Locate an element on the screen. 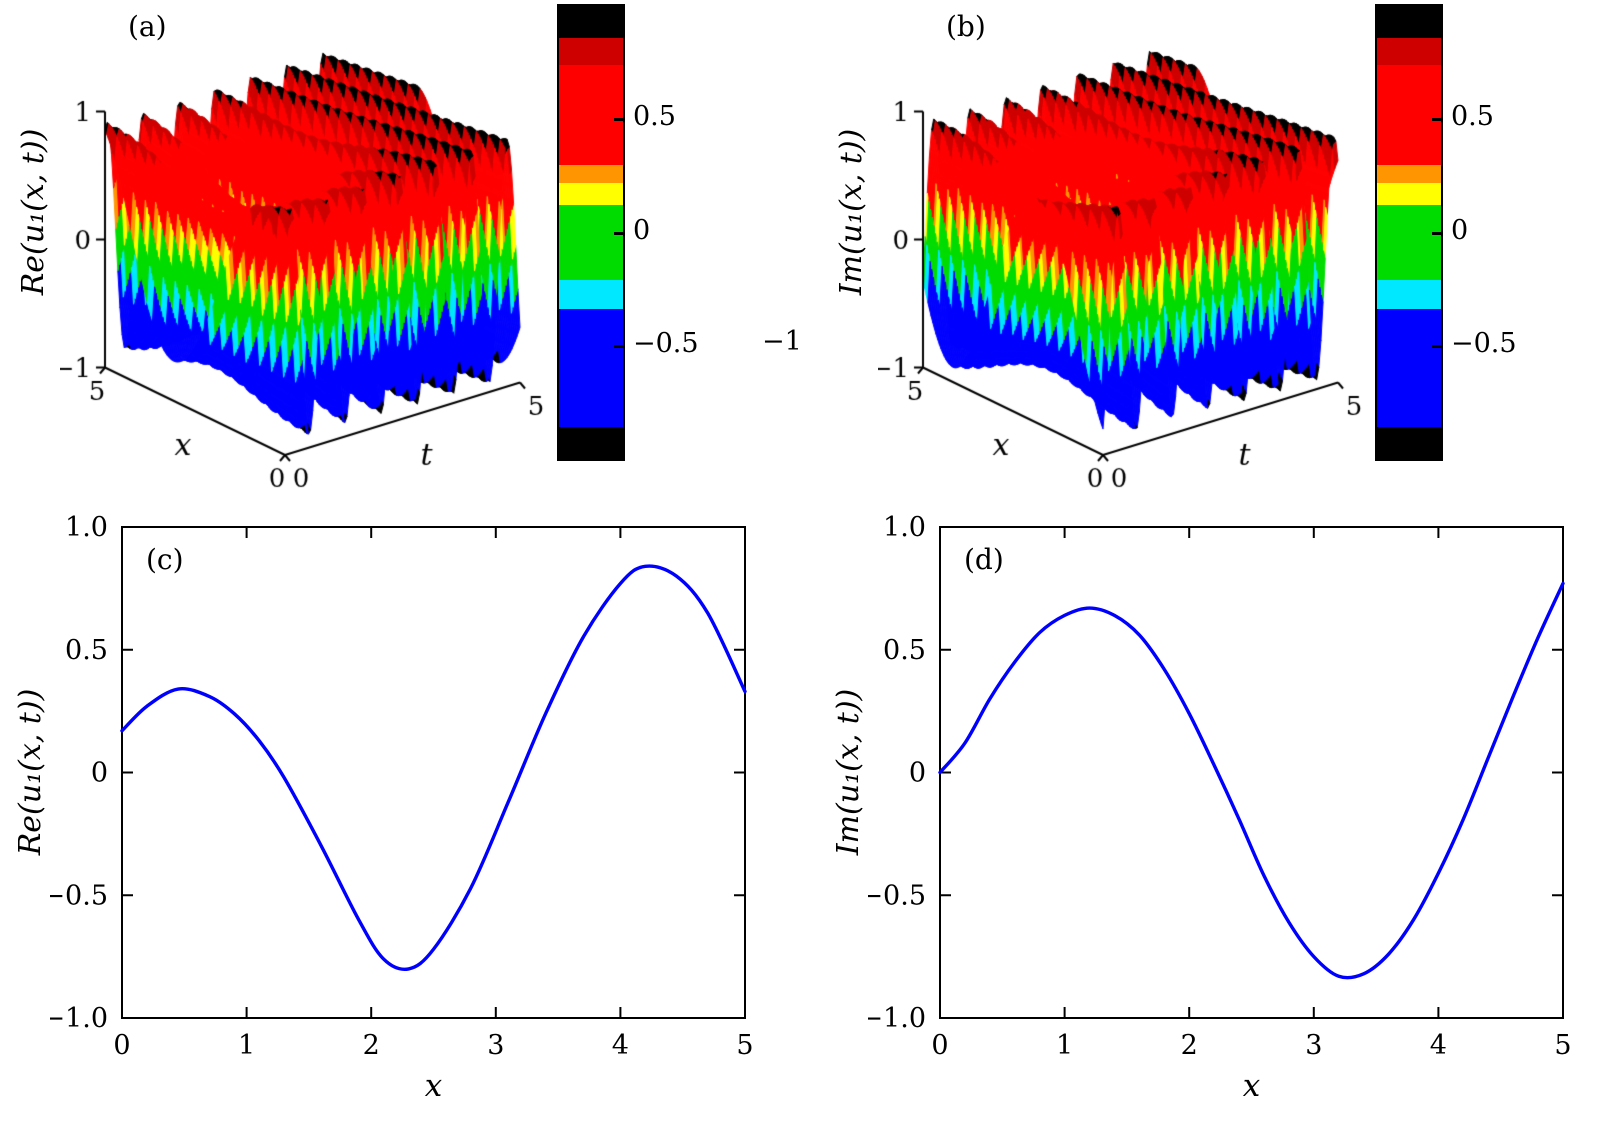 This screenshot has height=1129, width=1618. colorbar-b is located at coordinates (1409, 232).